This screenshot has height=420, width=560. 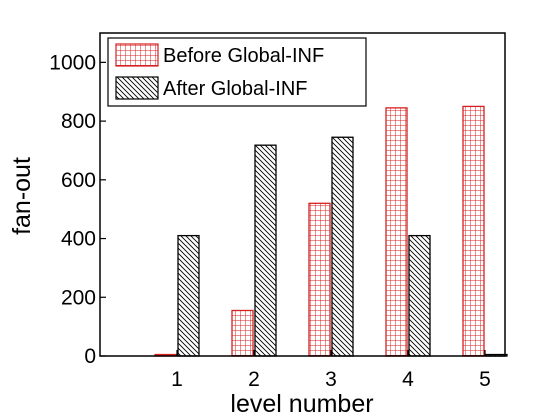 I want to click on y-tick-label-600: 600, so click(x=78, y=180).